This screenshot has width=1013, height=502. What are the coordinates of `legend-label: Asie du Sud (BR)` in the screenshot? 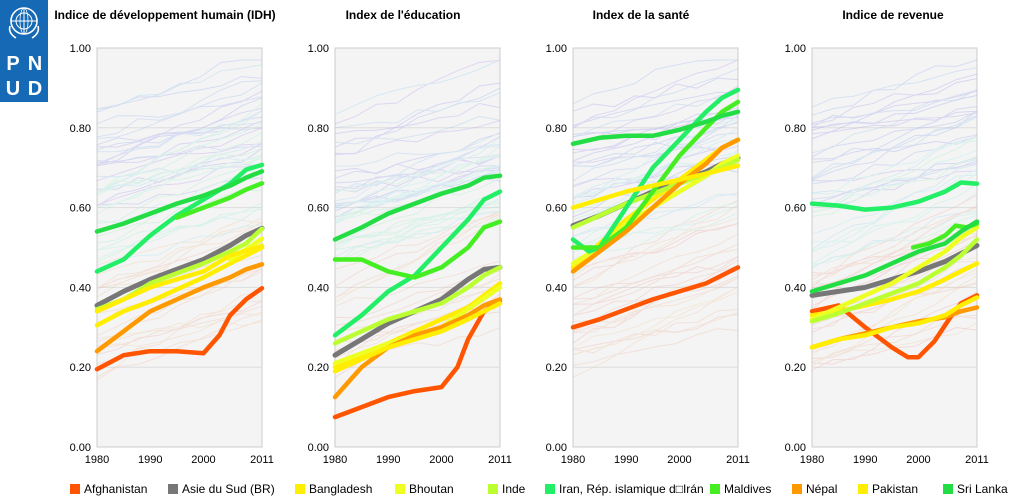 It's located at (228, 489).